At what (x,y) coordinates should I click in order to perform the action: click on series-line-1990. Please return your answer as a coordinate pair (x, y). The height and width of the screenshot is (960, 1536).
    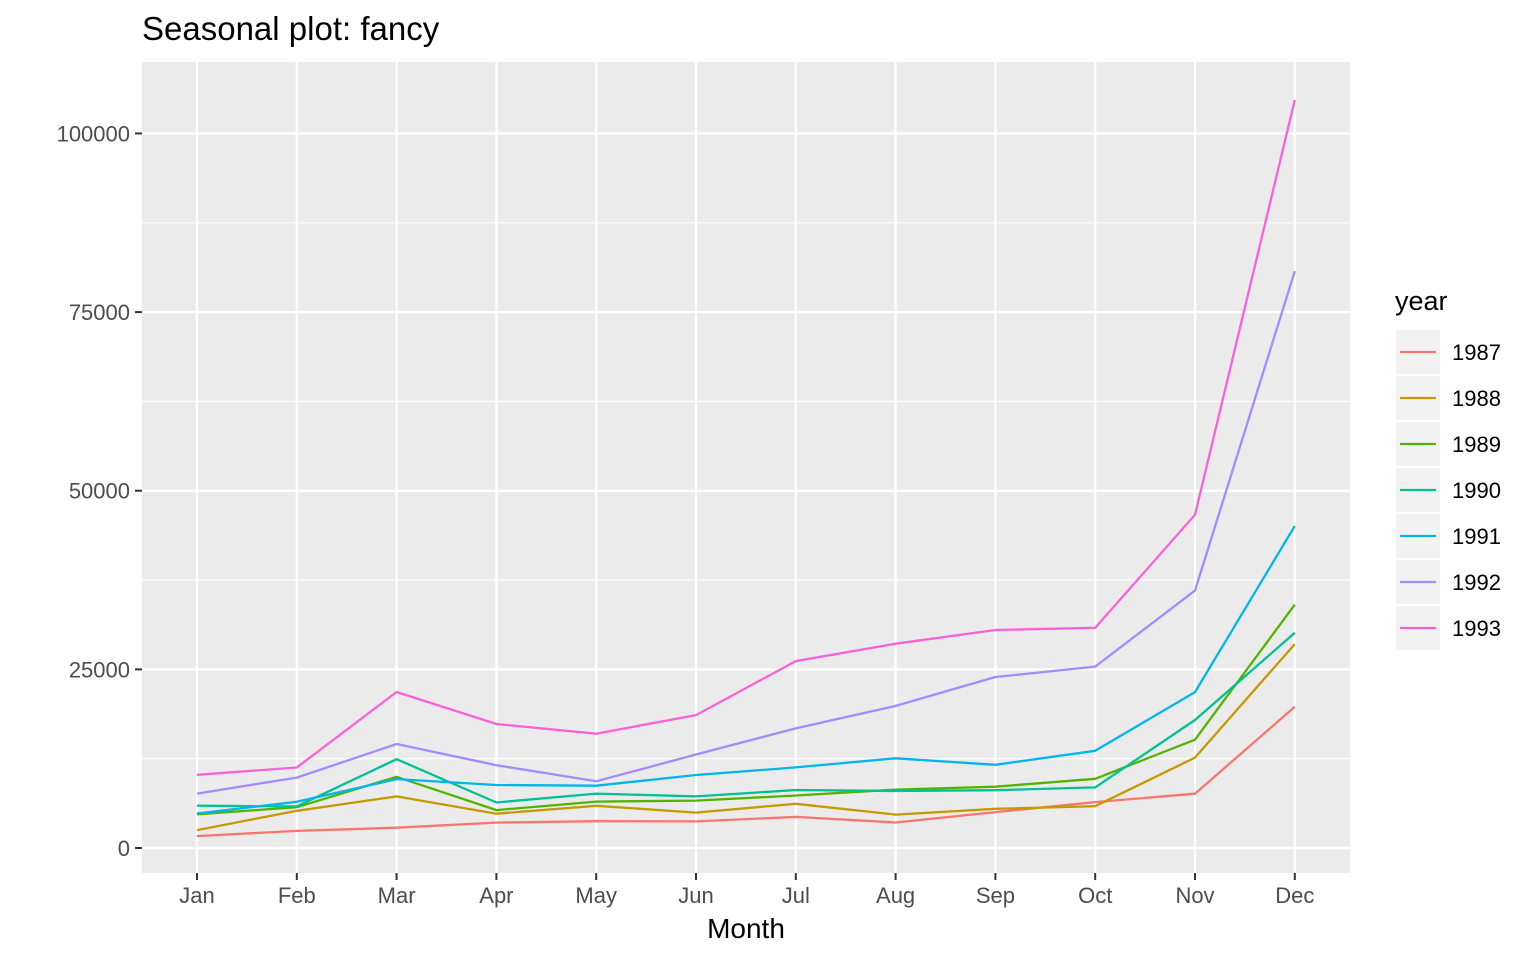
    Looking at the image, I should click on (746, 719).